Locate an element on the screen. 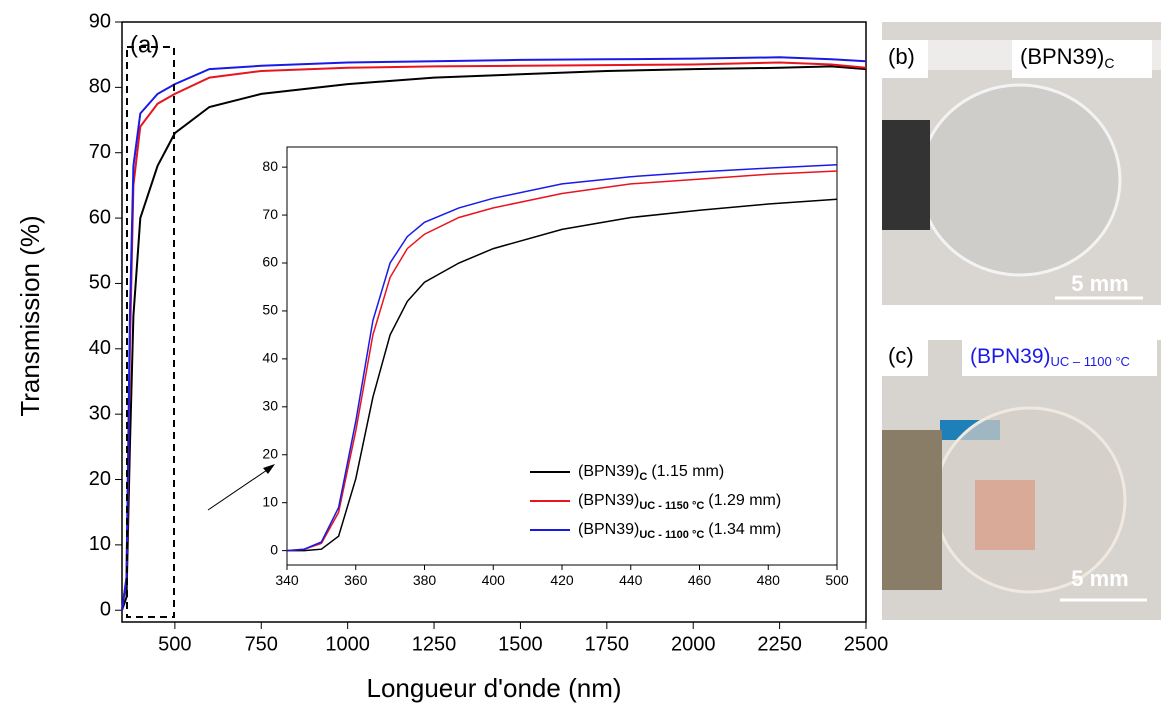  x-tick-label: 380 is located at coordinates (425, 580).